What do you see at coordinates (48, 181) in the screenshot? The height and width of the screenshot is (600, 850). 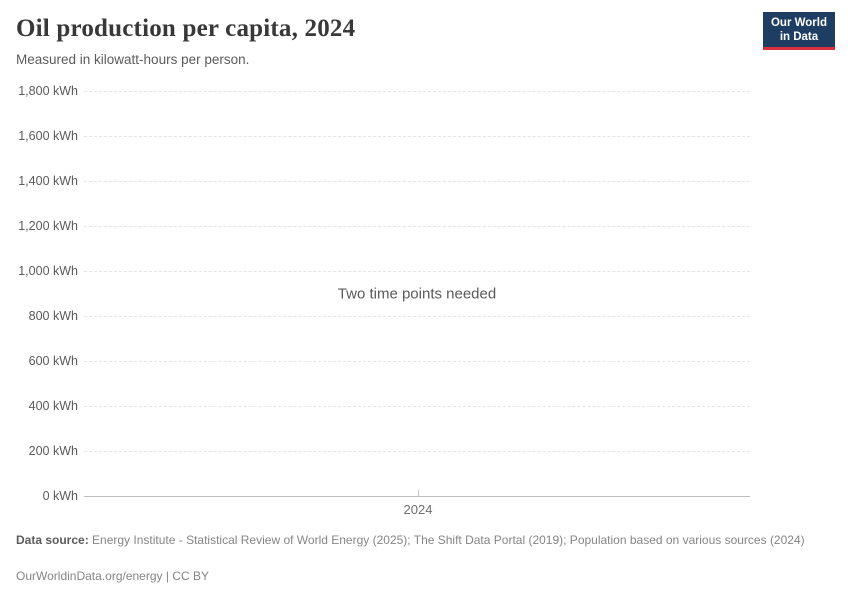 I see `y-axis-tick-label: 1,400 kWh` at bounding box center [48, 181].